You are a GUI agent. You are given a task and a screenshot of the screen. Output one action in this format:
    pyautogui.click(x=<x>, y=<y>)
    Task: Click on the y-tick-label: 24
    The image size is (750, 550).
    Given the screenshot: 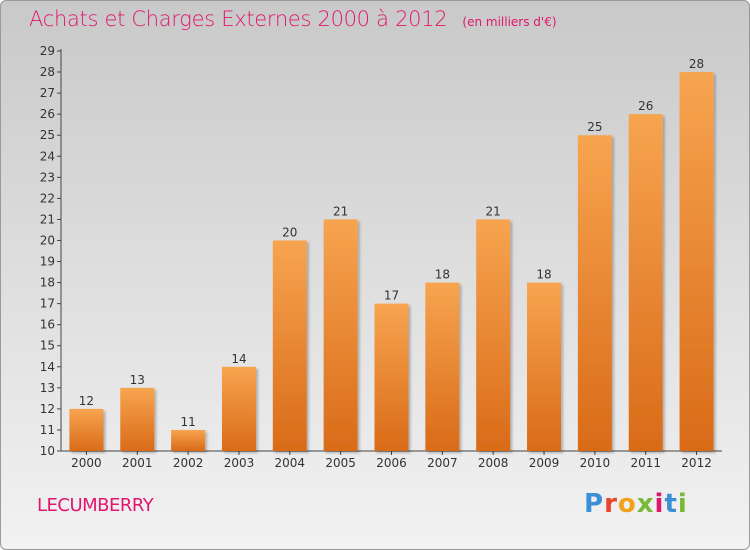 What is the action you would take?
    pyautogui.click(x=47, y=156)
    